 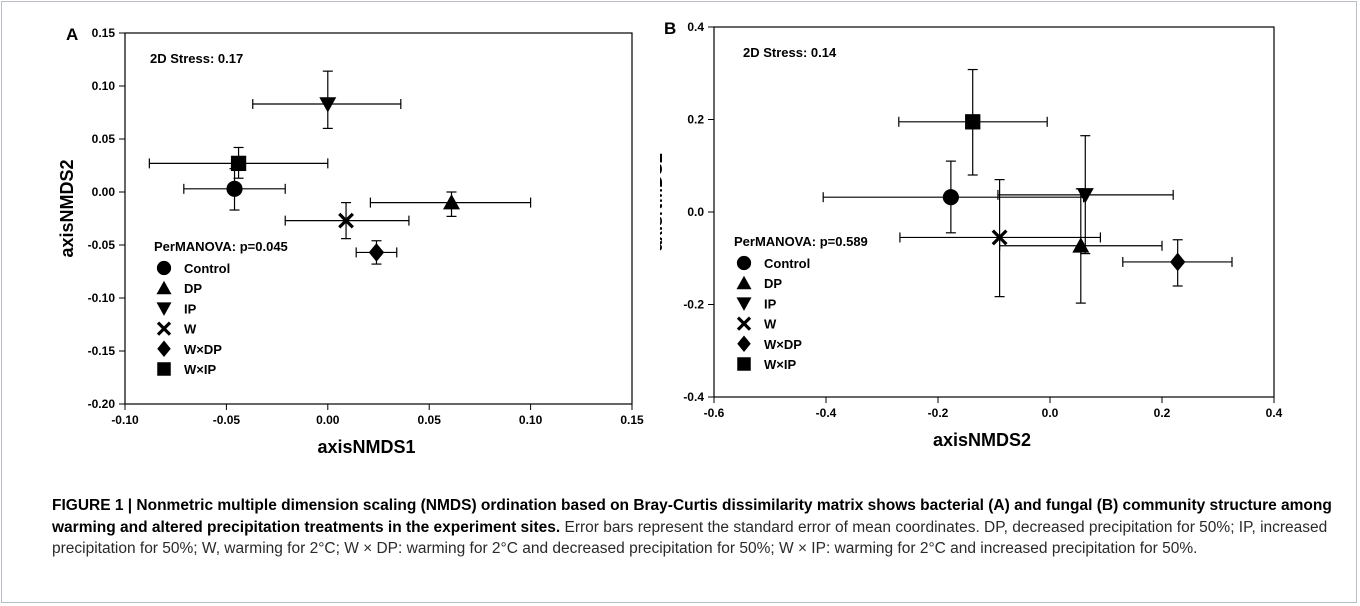 What do you see at coordinates (770, 303) in the screenshot?
I see `legend-label-b-ip: IP` at bounding box center [770, 303].